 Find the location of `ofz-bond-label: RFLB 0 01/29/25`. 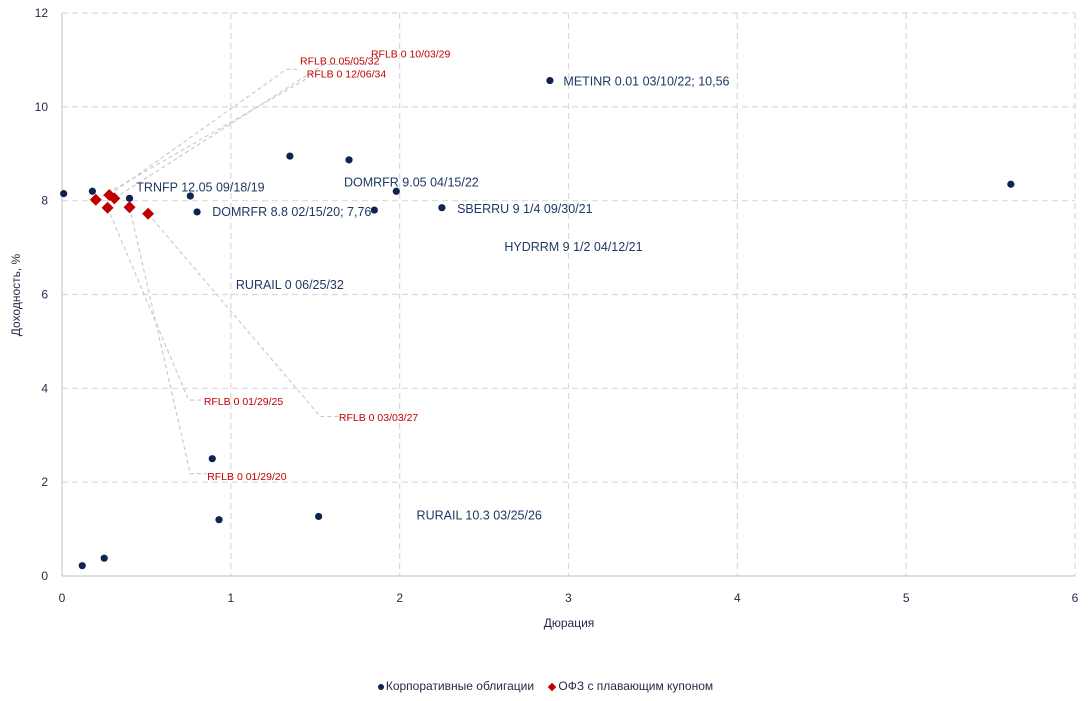

ofz-bond-label: RFLB 0 01/29/25 is located at coordinates (244, 402).